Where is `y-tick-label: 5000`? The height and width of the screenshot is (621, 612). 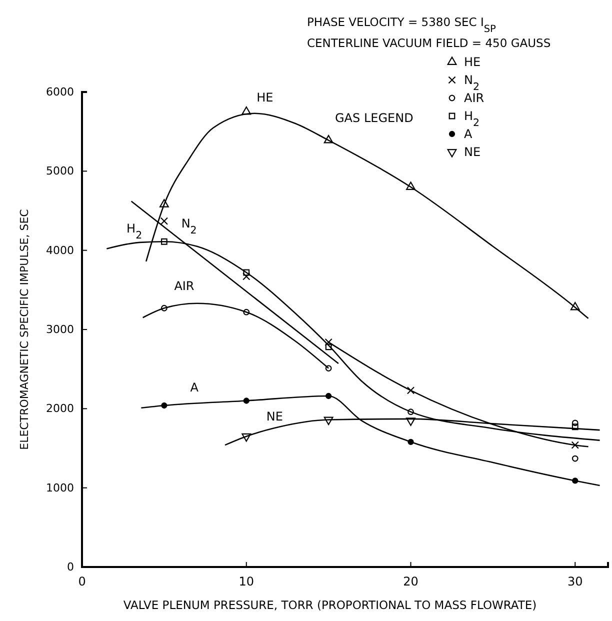 y-tick-label: 5000 is located at coordinates (60, 171).